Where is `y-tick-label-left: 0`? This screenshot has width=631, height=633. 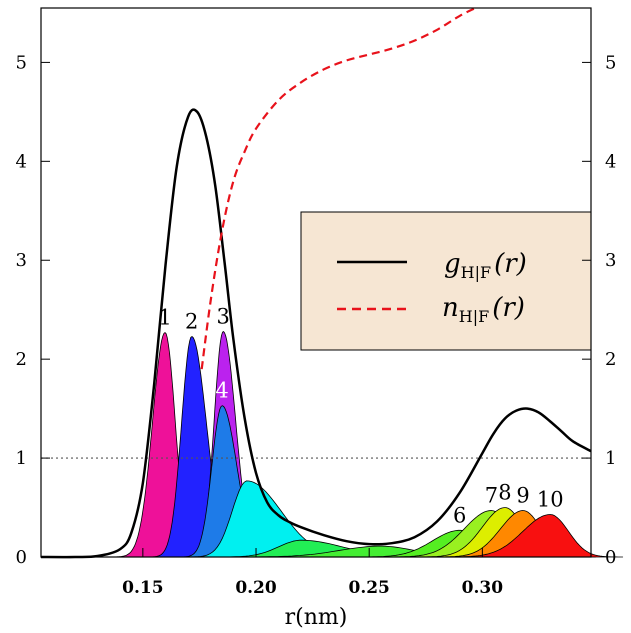 y-tick-label-left: 0 is located at coordinates (21, 557).